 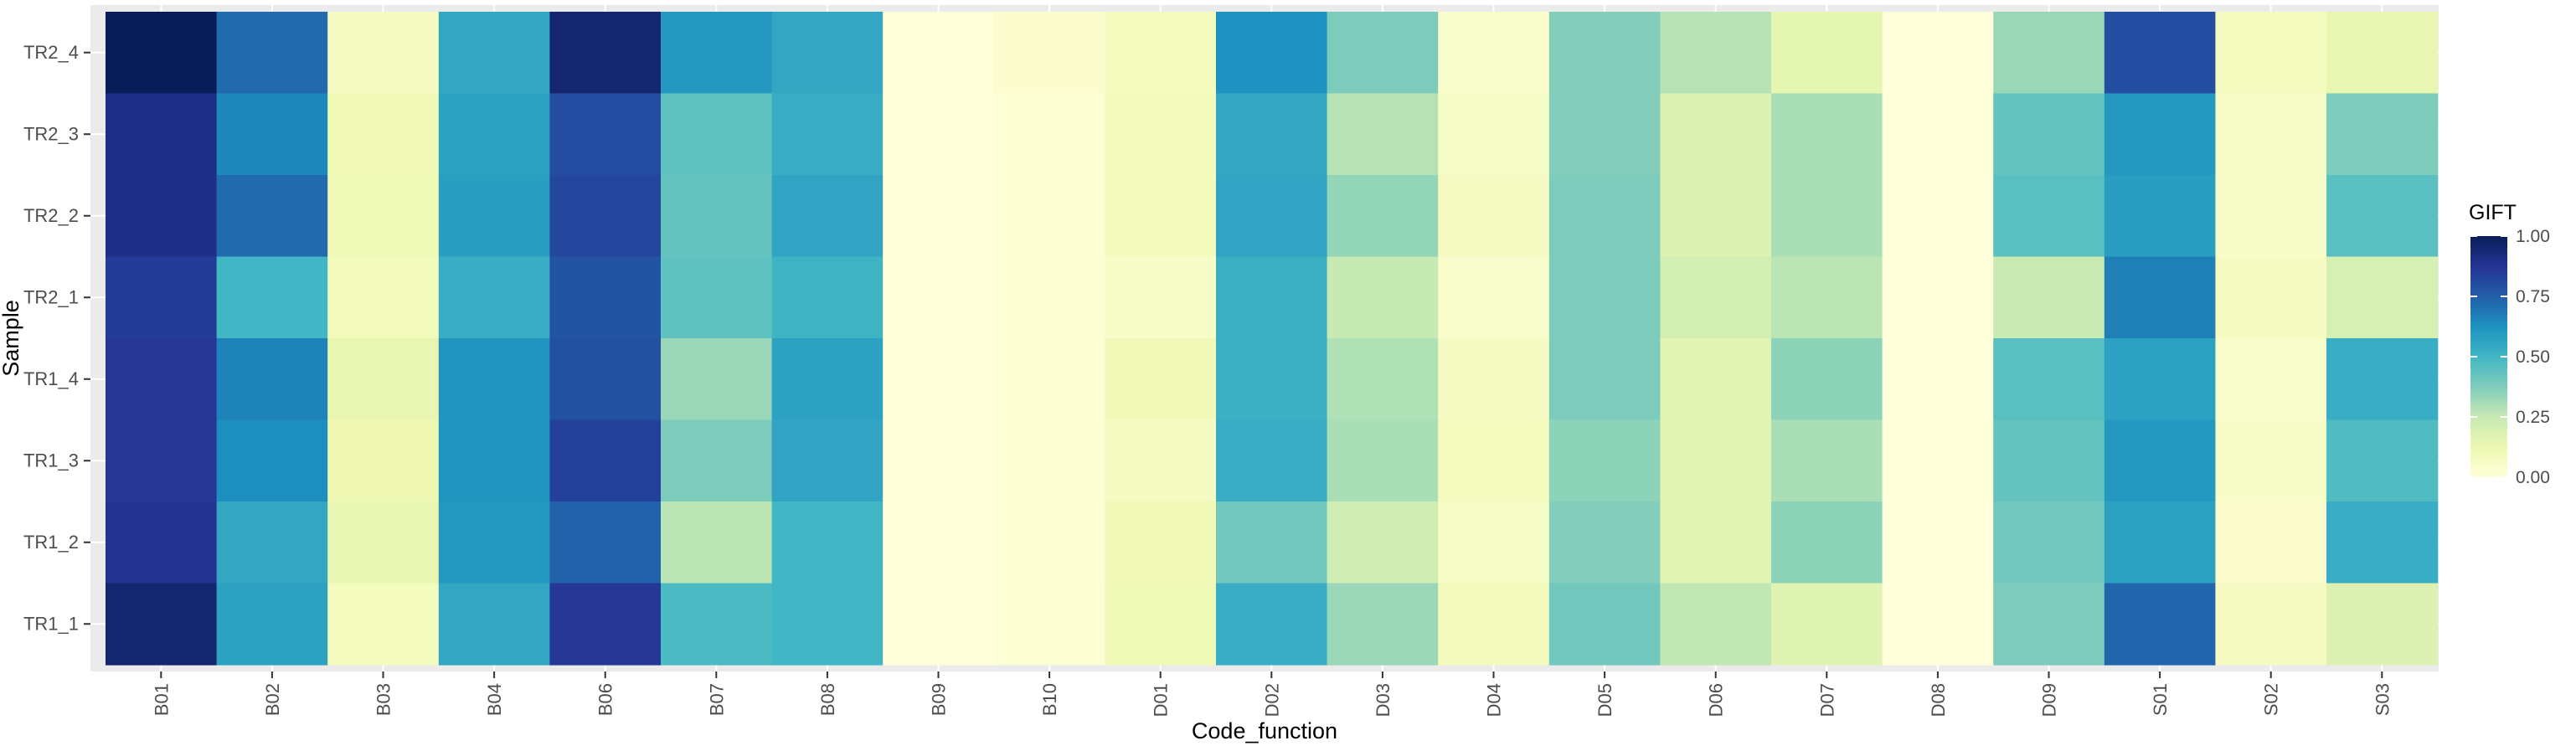 What do you see at coordinates (1938, 379) in the screenshot?
I see `heatmap-cell-TR1_4-D08` at bounding box center [1938, 379].